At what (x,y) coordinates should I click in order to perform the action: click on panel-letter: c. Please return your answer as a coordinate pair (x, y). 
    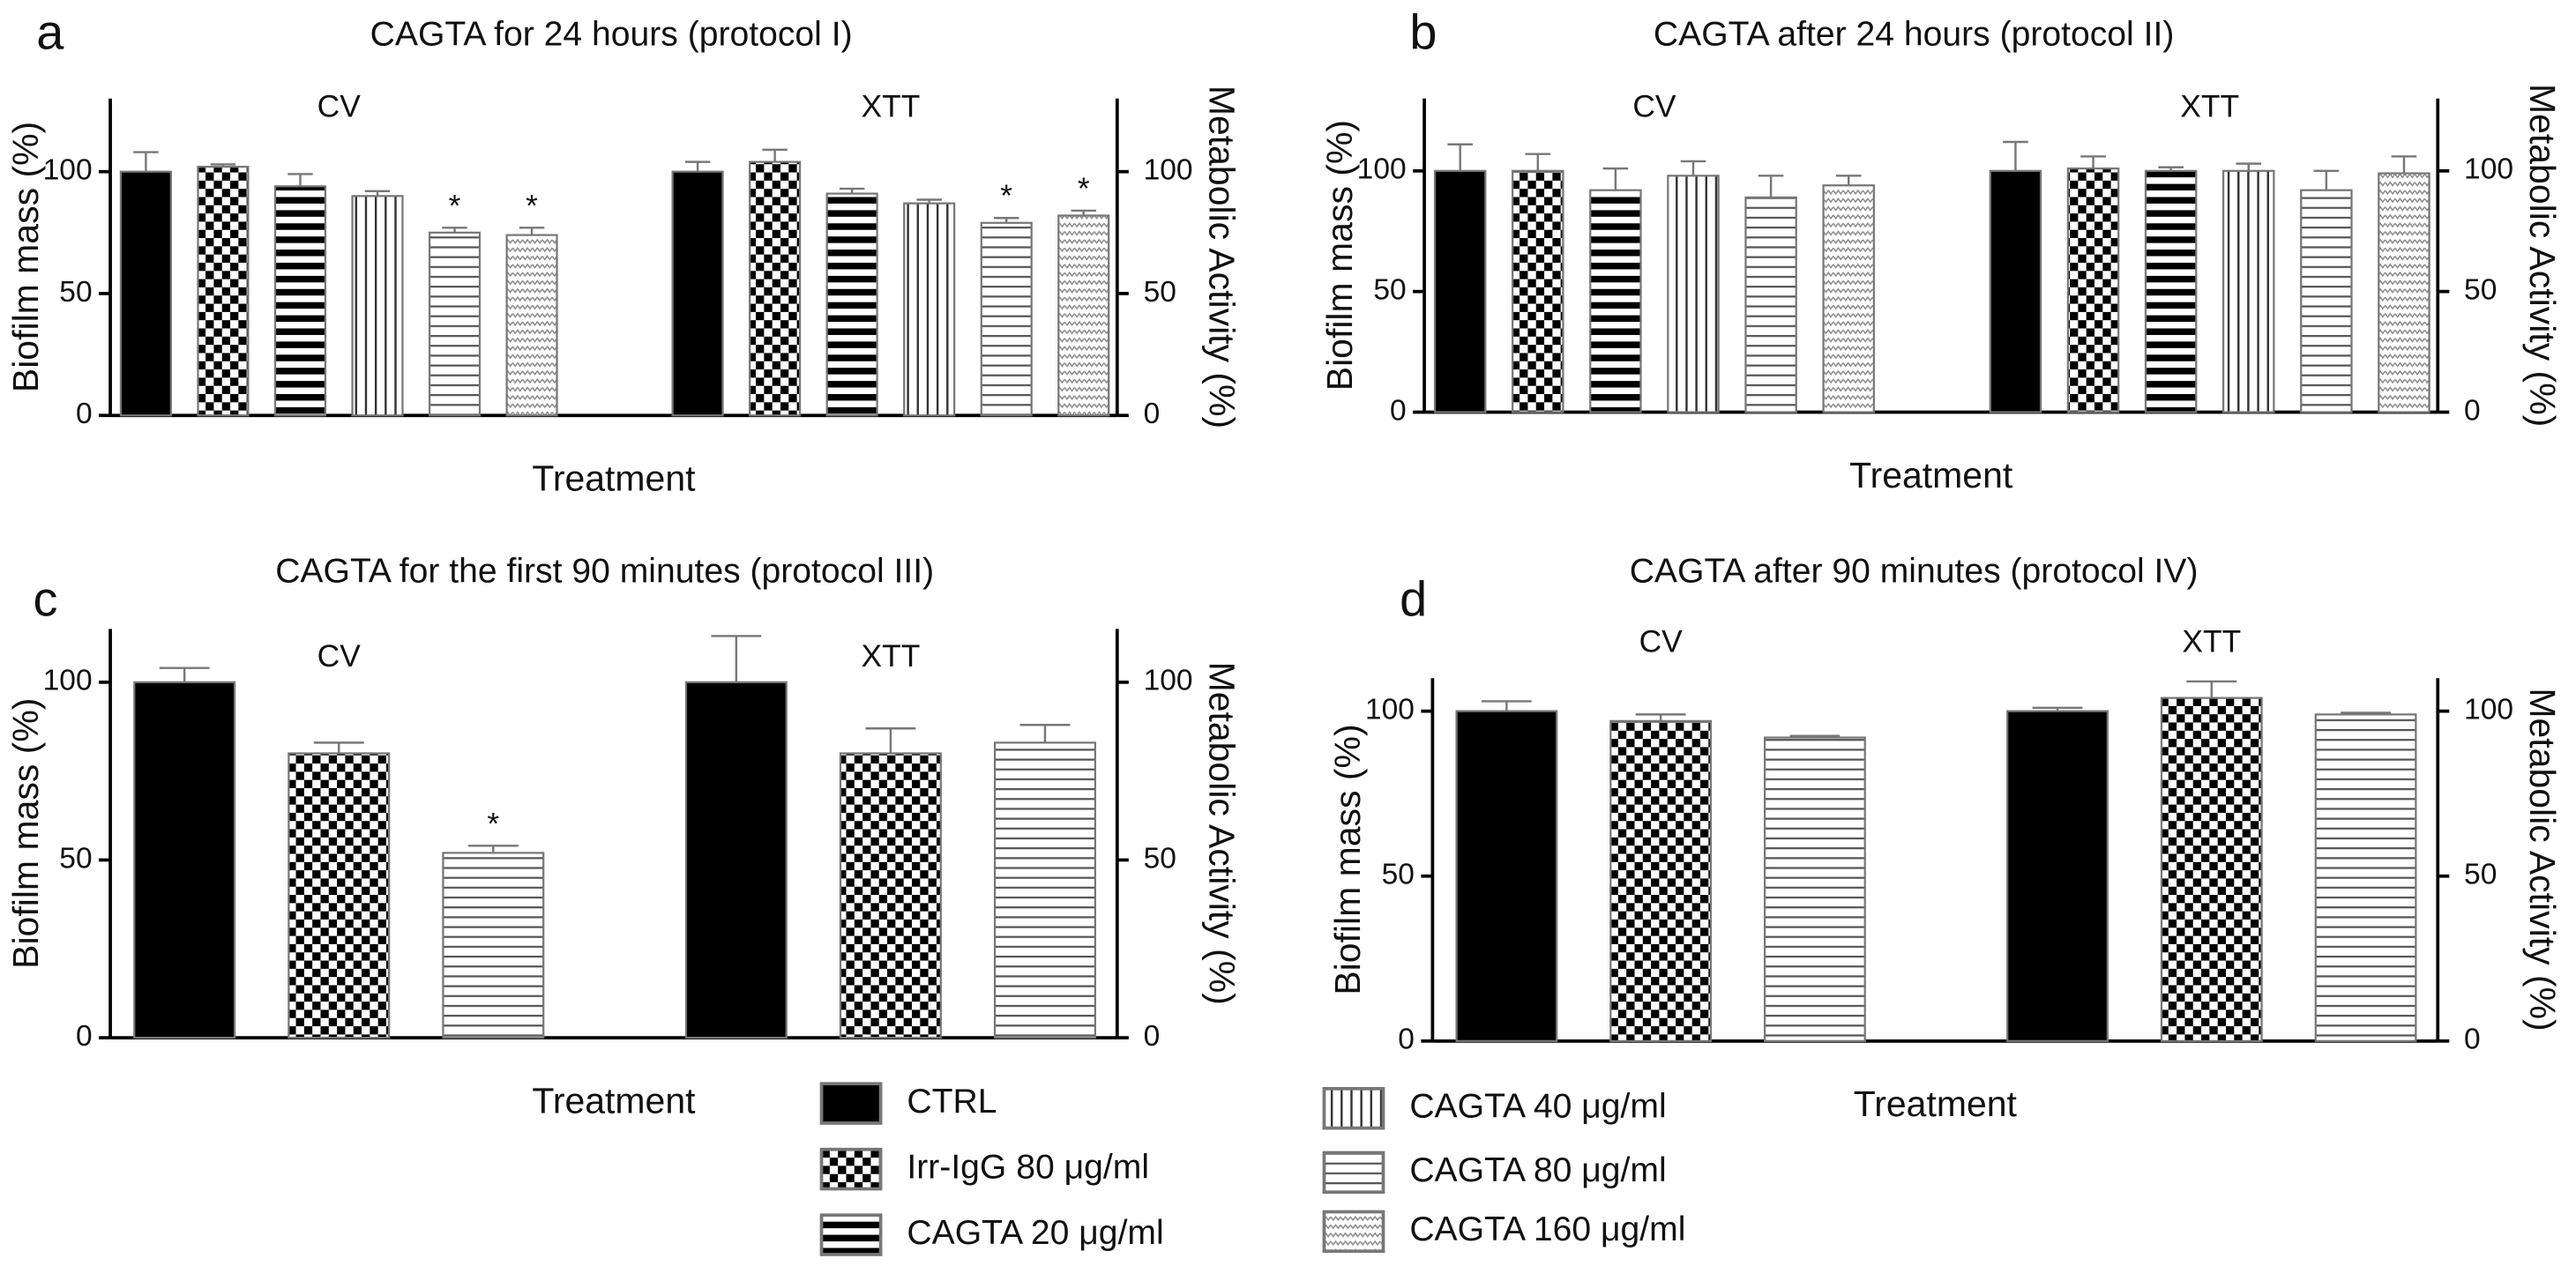
    Looking at the image, I should click on (46, 598).